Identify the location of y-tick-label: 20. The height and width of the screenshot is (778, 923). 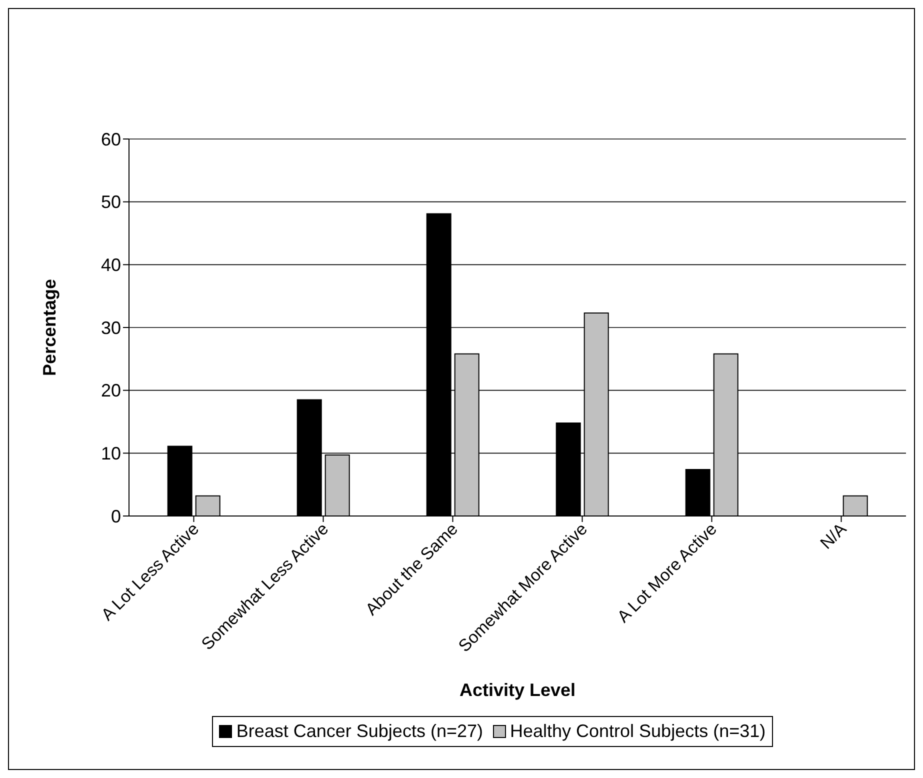
(110, 390).